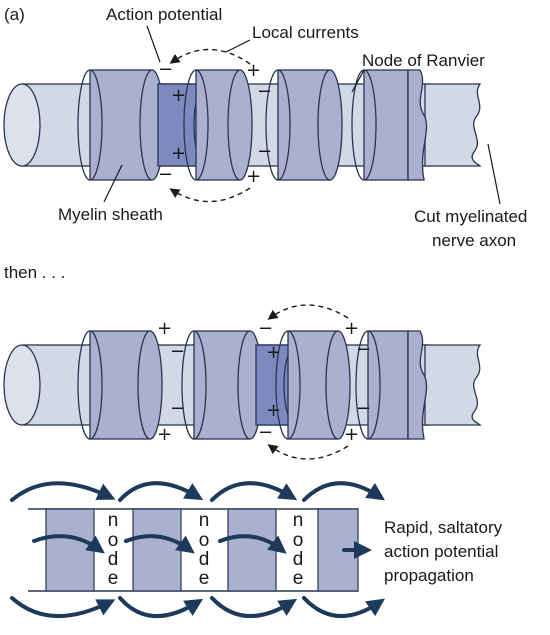 The height and width of the screenshot is (635, 550). What do you see at coordinates (14, 14) in the screenshot?
I see `panel-label: (a)` at bounding box center [14, 14].